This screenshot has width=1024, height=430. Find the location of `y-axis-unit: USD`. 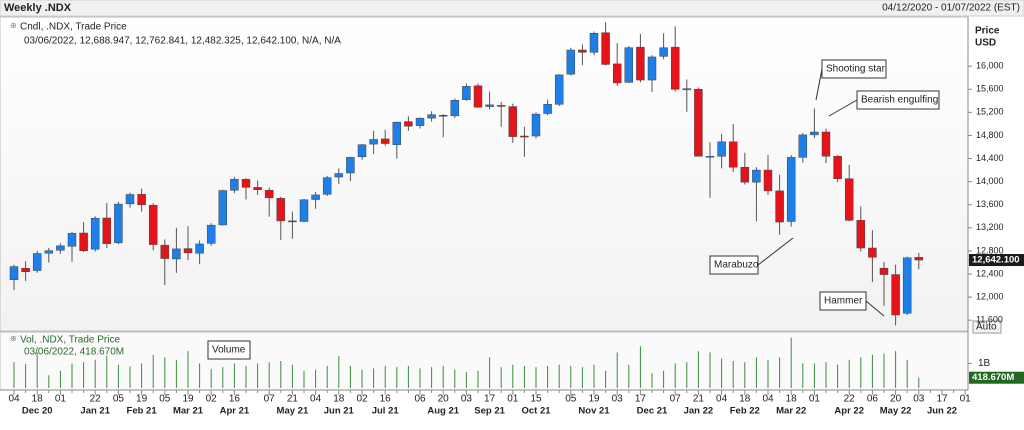

y-axis-unit: USD is located at coordinates (985, 43).